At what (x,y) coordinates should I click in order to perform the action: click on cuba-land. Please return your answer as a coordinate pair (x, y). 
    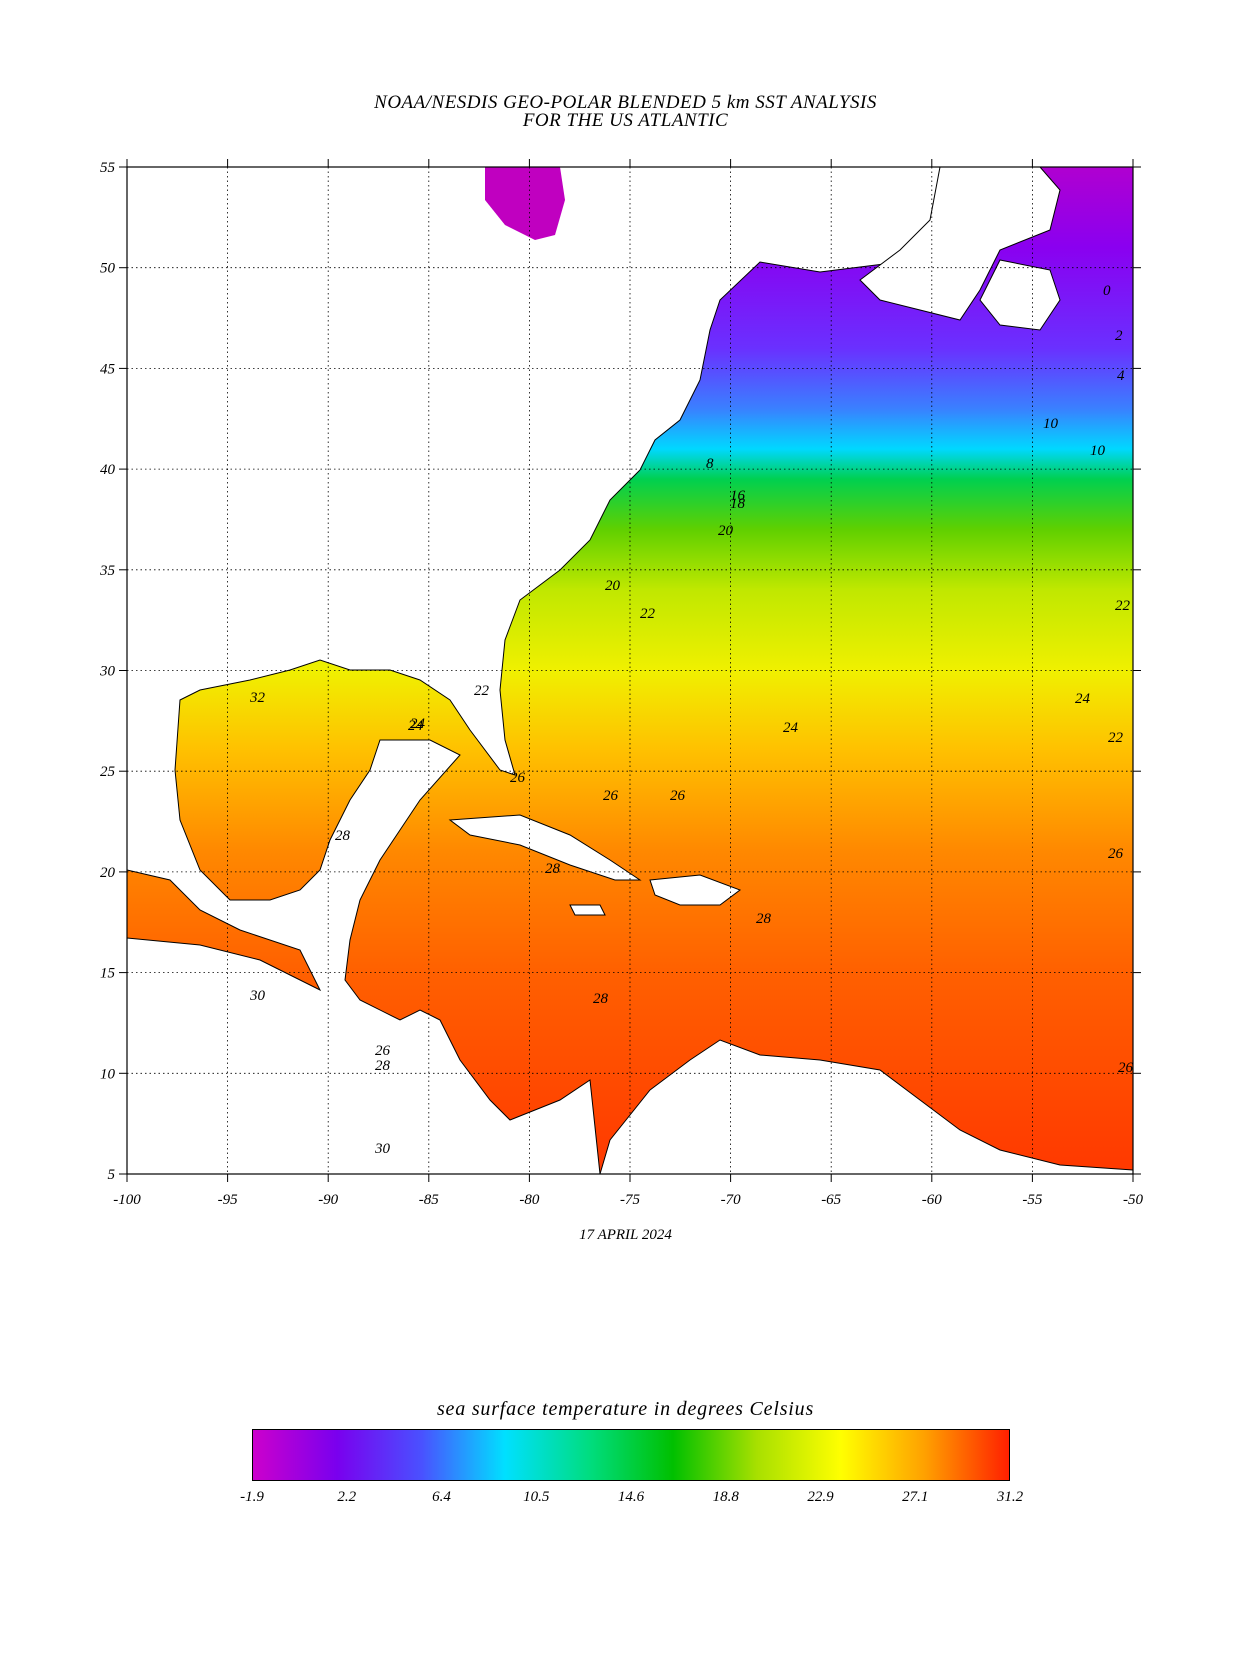
    Looking at the image, I should click on (545, 847).